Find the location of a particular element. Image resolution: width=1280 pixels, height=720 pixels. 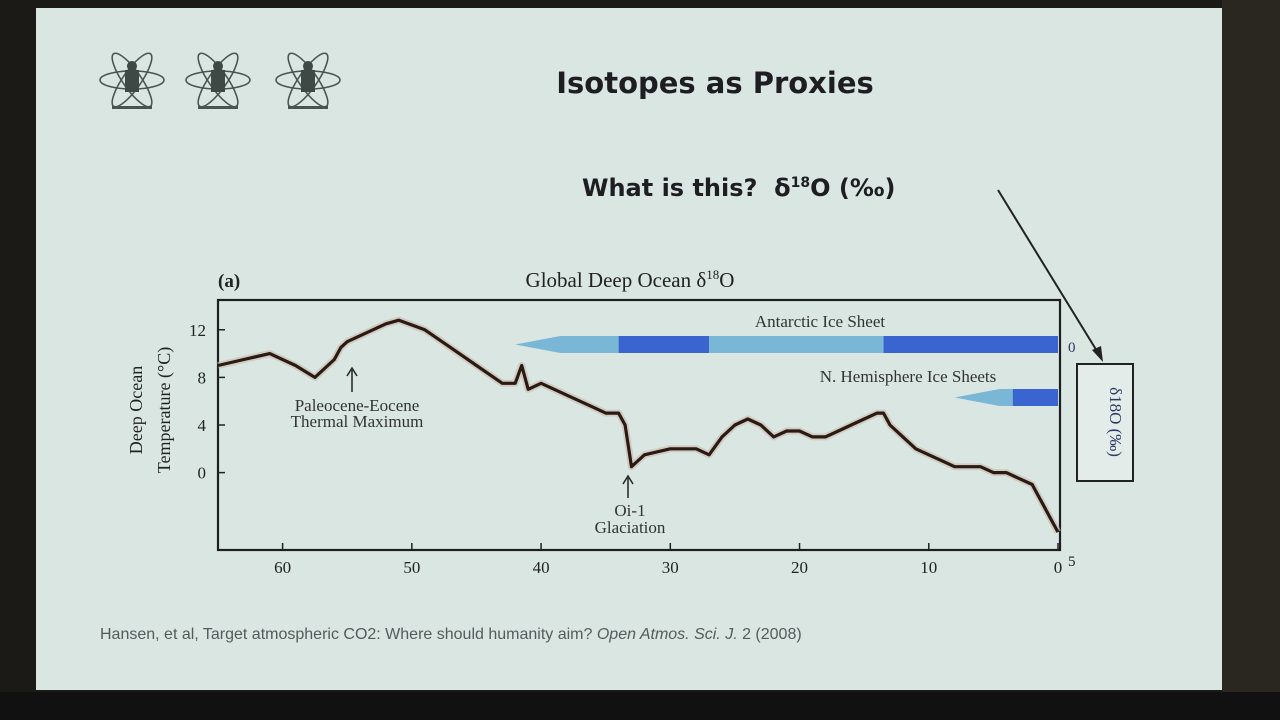

question-unit: O (‰) is located at coordinates (853, 188).